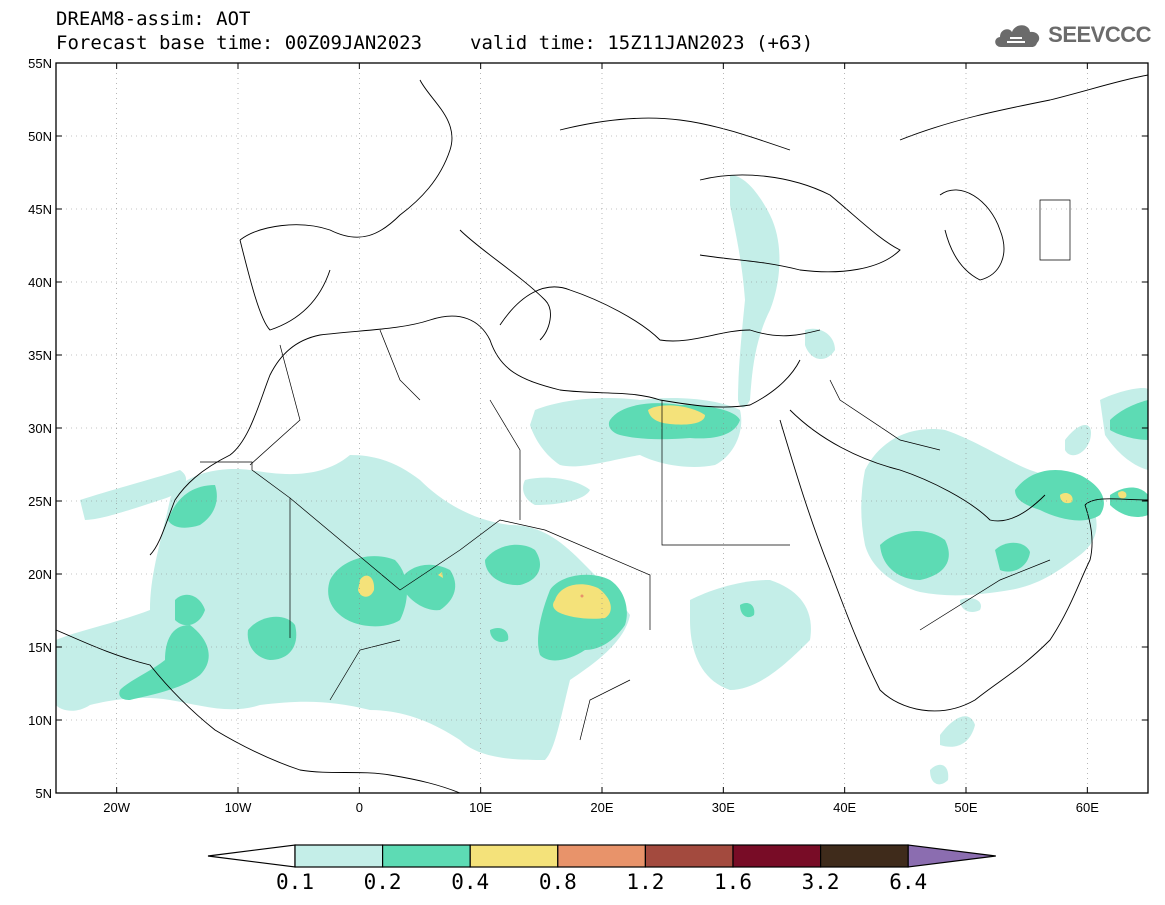  I want to click on lon-label: 50E, so click(965, 807).